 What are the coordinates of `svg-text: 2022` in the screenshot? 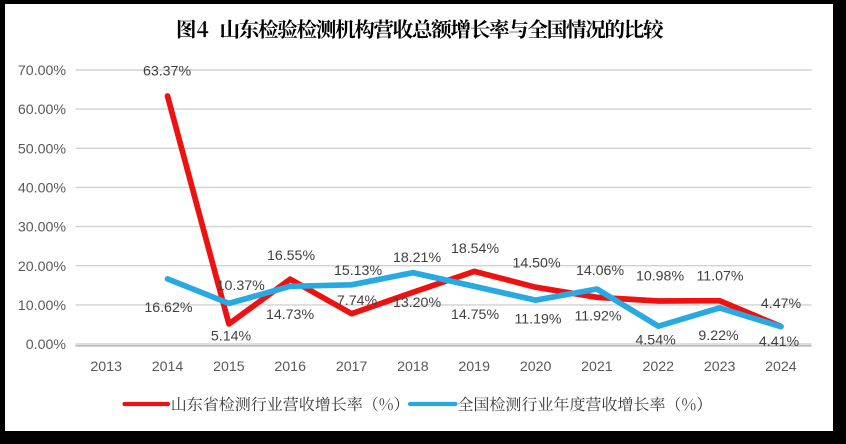 It's located at (659, 367).